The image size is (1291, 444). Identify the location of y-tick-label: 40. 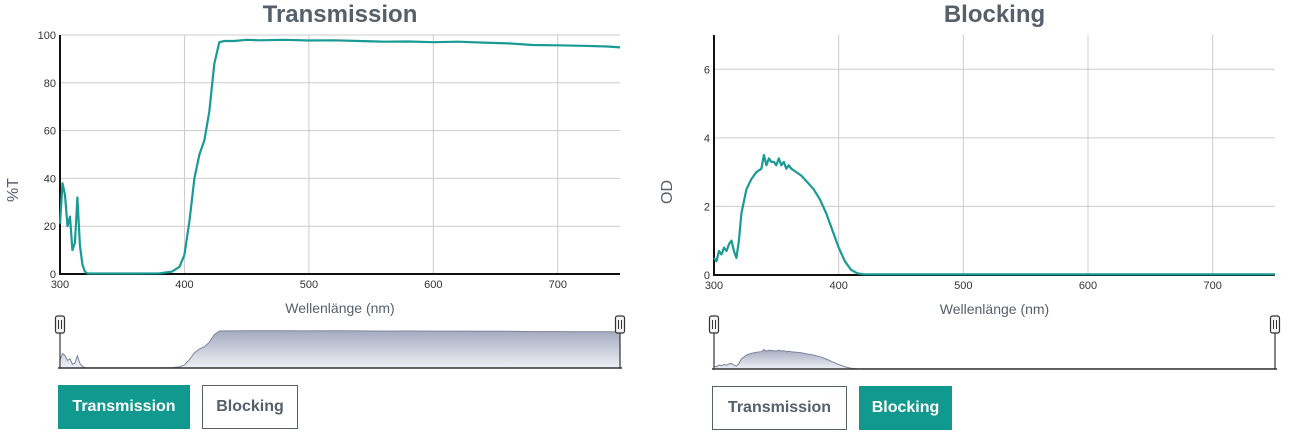
(50, 179).